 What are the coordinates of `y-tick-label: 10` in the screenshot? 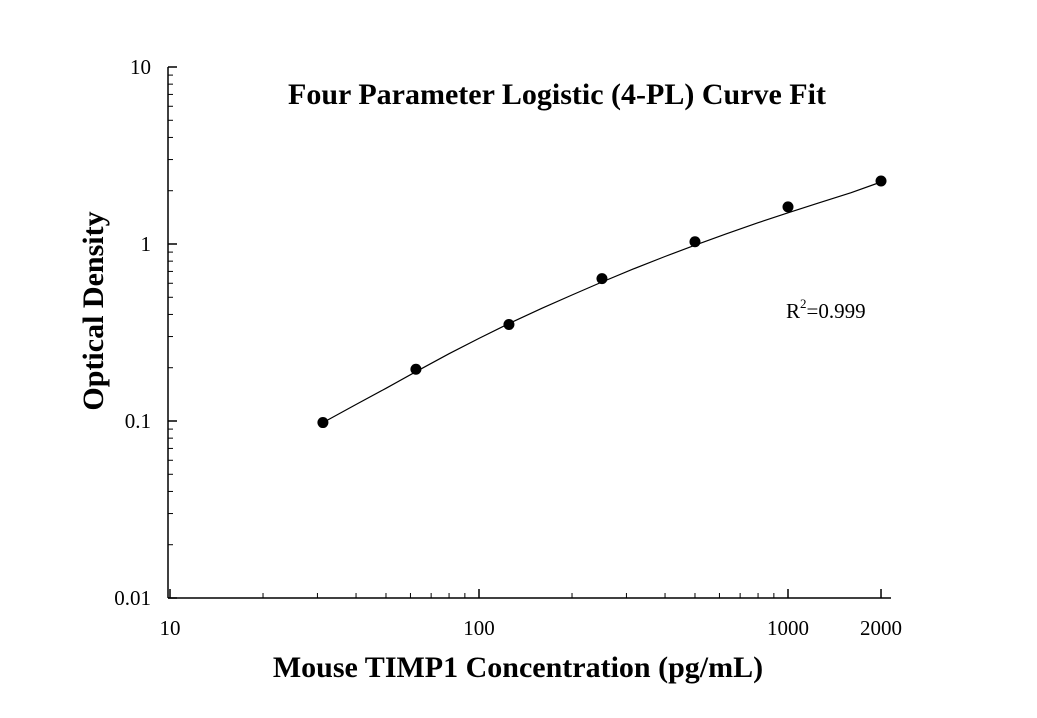 It's located at (140, 67).